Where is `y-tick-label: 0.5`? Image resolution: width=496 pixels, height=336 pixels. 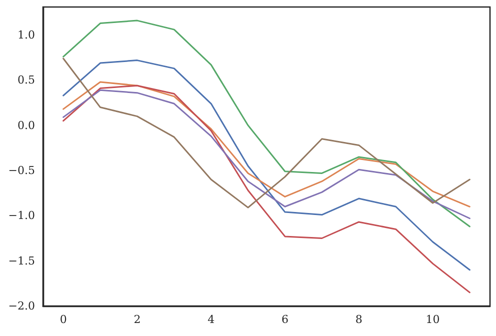 y-tick-label: 0.5 is located at coordinates (26, 80).